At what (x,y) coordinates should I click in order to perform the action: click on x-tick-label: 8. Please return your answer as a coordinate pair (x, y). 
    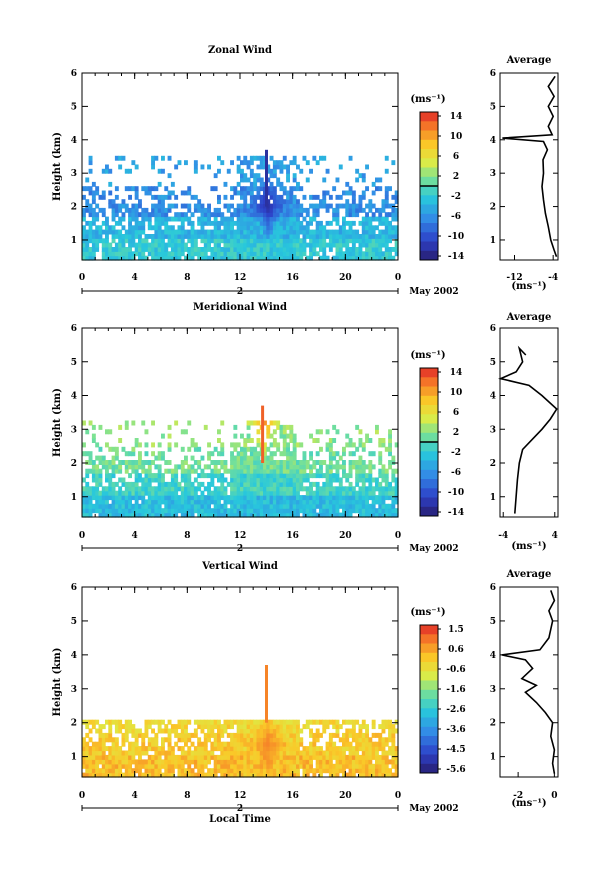
    Looking at the image, I should click on (187, 278).